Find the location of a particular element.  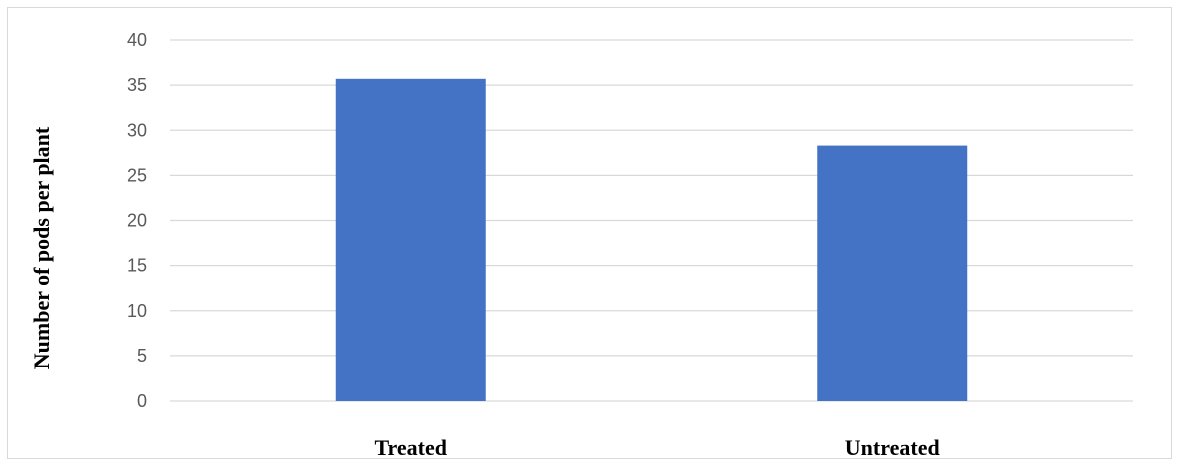

y-tick-label: 10 is located at coordinates (137, 311).